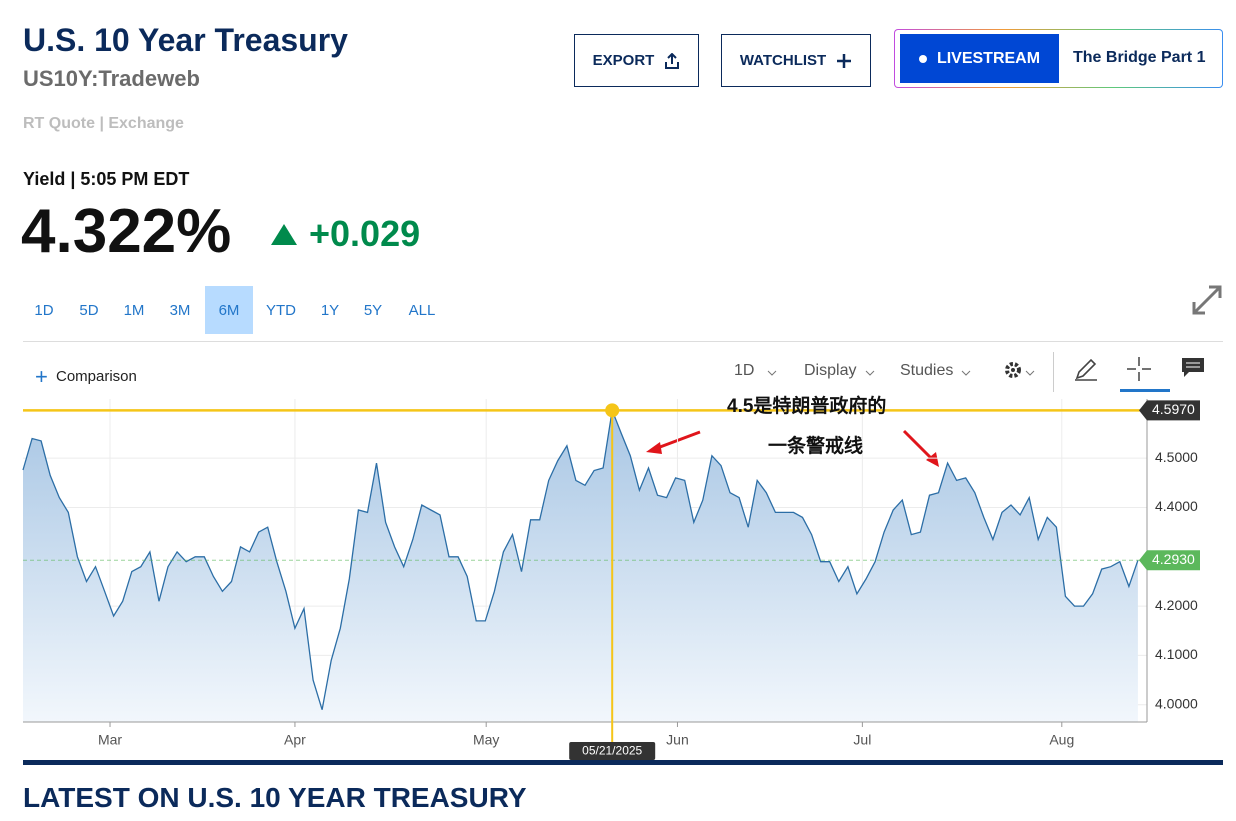 This screenshot has width=1236, height=821. What do you see at coordinates (1207, 300) in the screenshot?
I see `expand-icon` at bounding box center [1207, 300].